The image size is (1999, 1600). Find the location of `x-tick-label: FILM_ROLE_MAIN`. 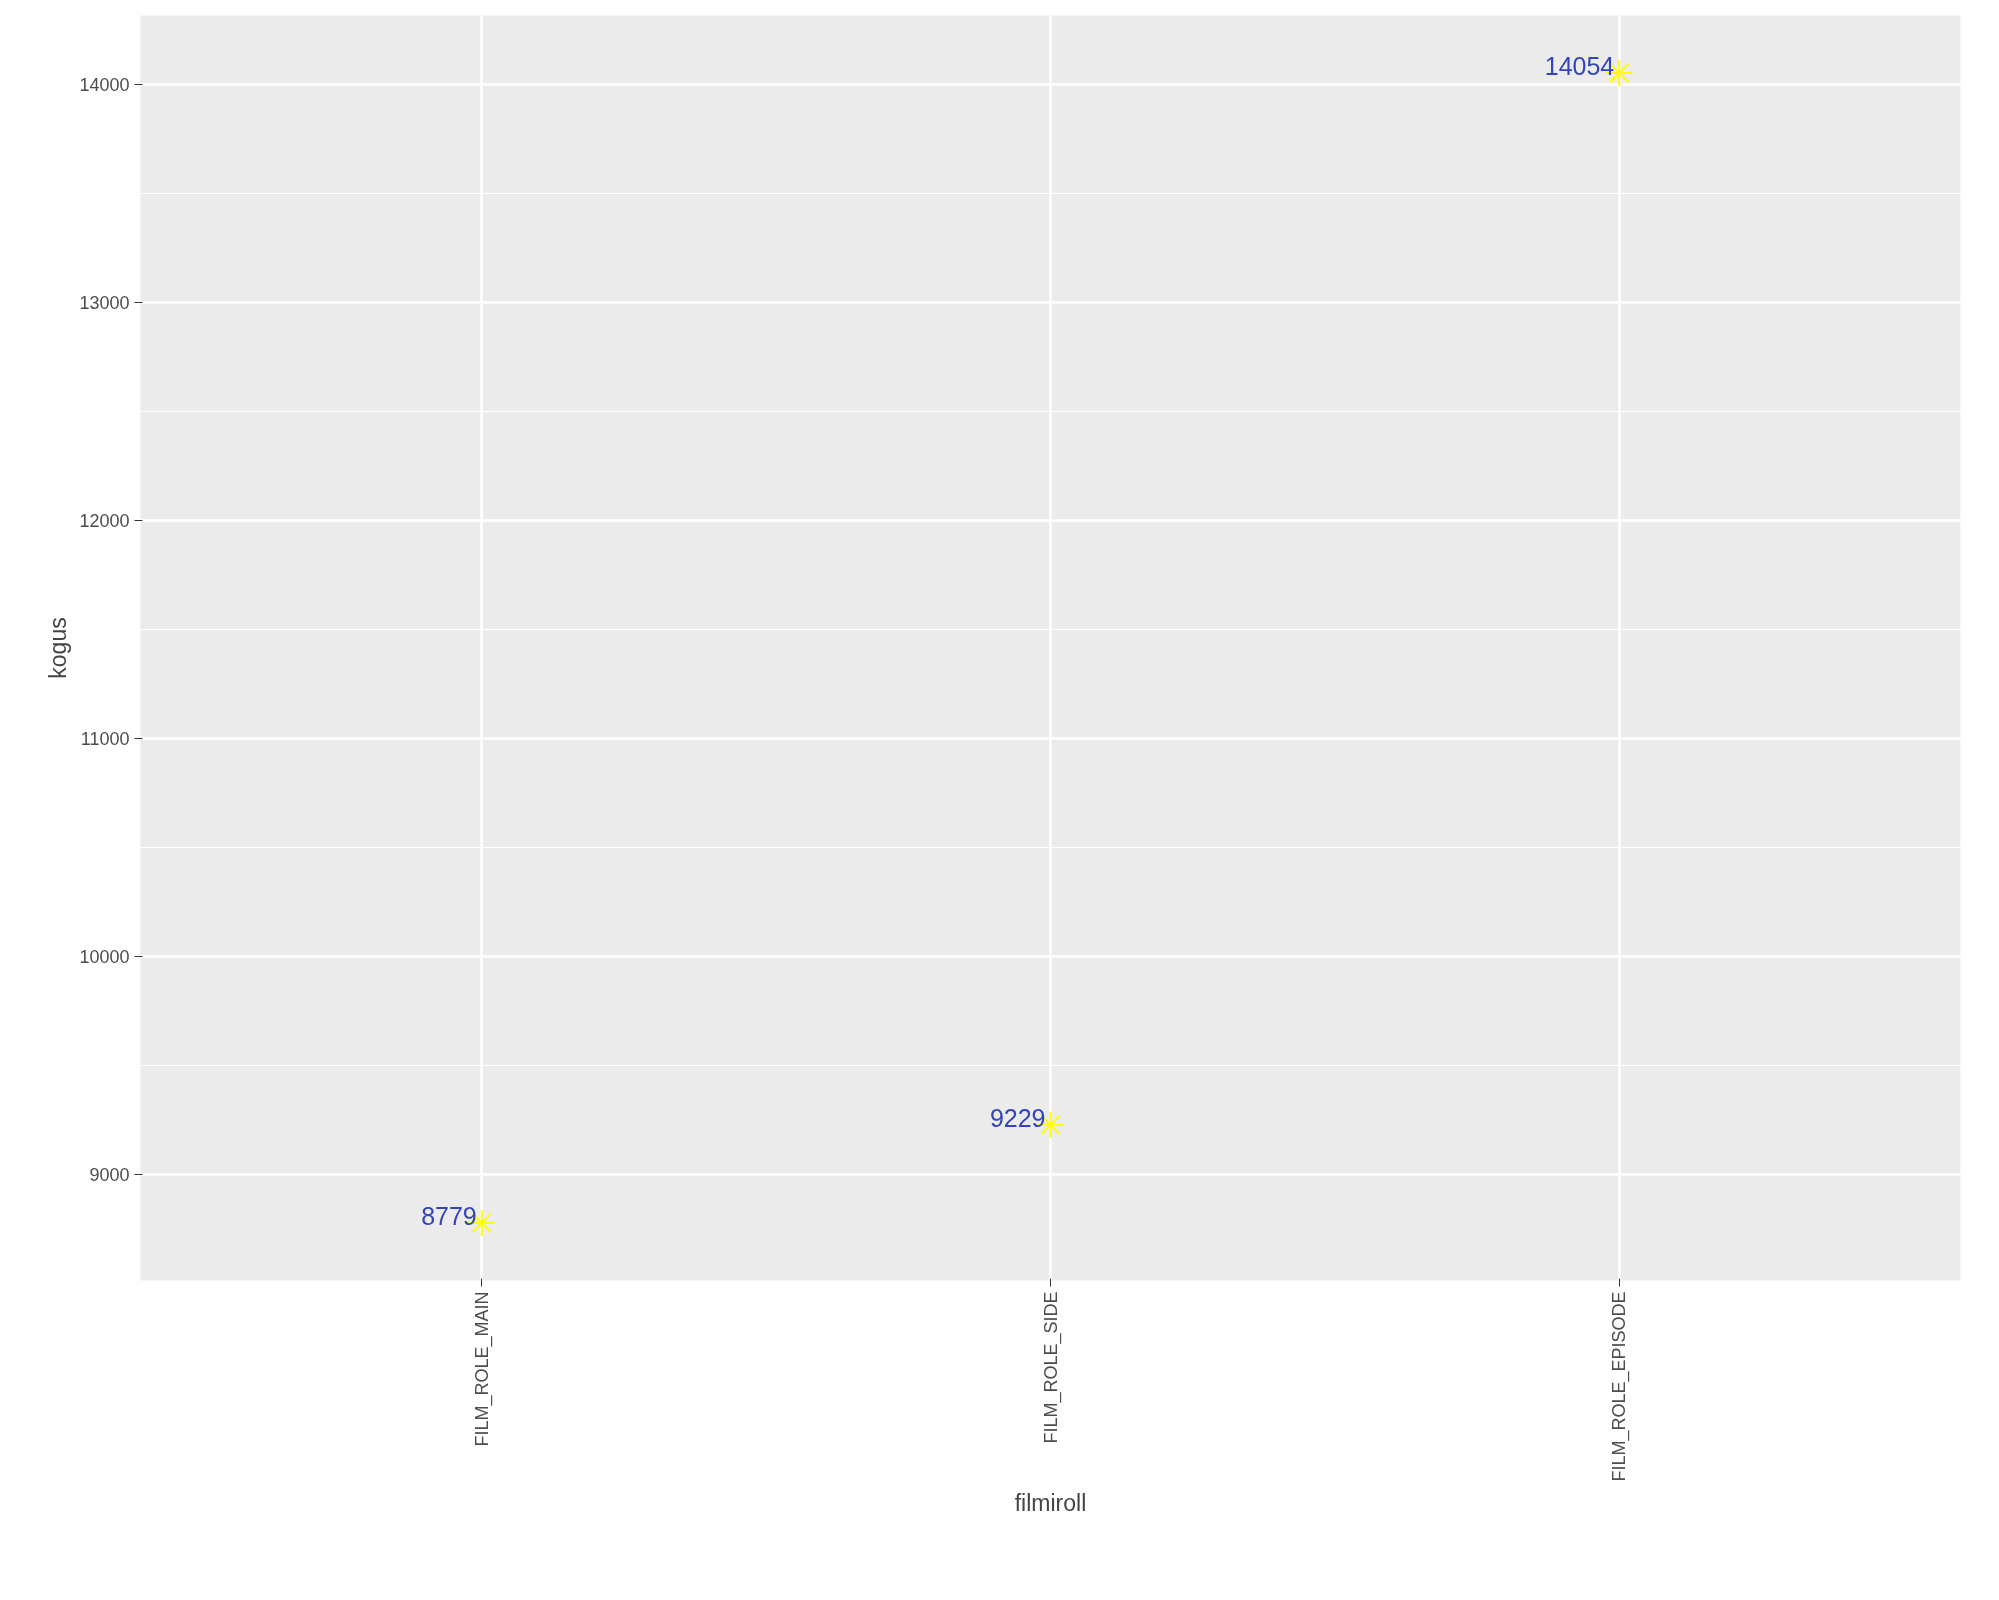

x-tick-label: FILM_ROLE_MAIN is located at coordinates (482, 1369).